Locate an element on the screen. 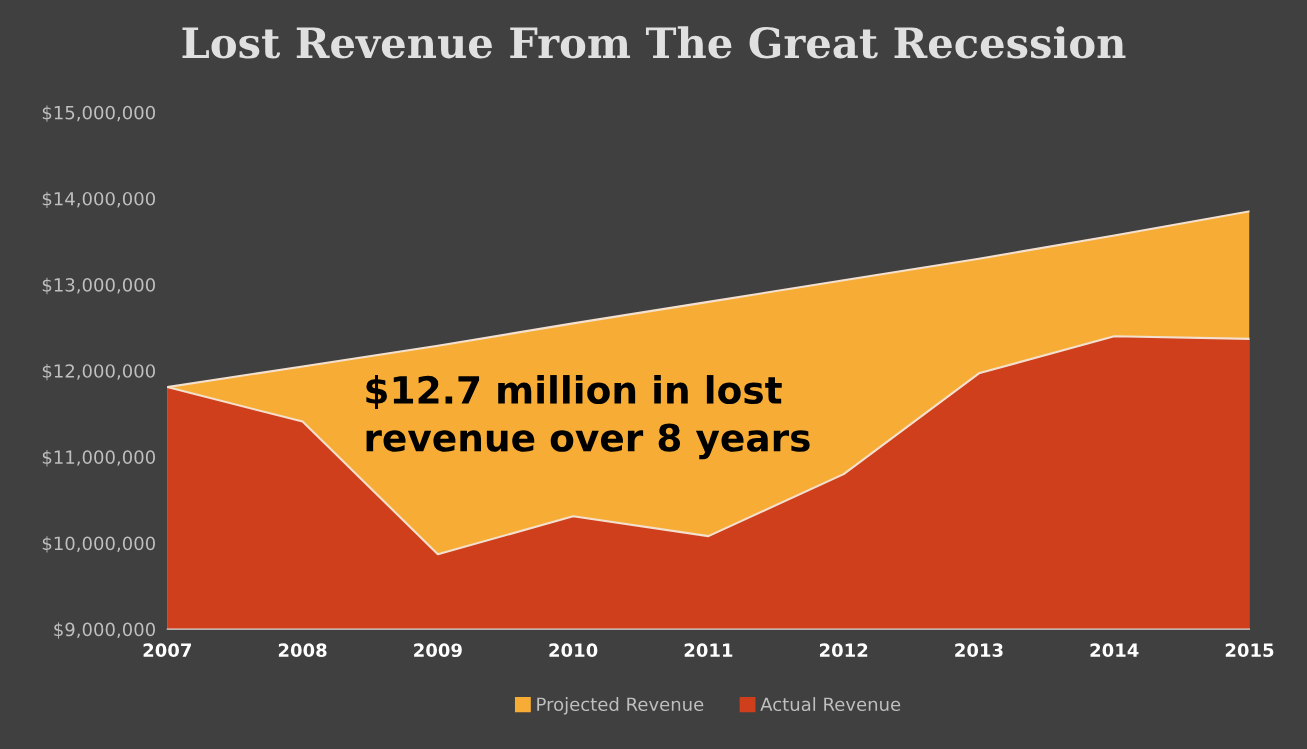 The width and height of the screenshot is (1307, 749). y-tick-label: $13,000,000 is located at coordinates (98, 286).